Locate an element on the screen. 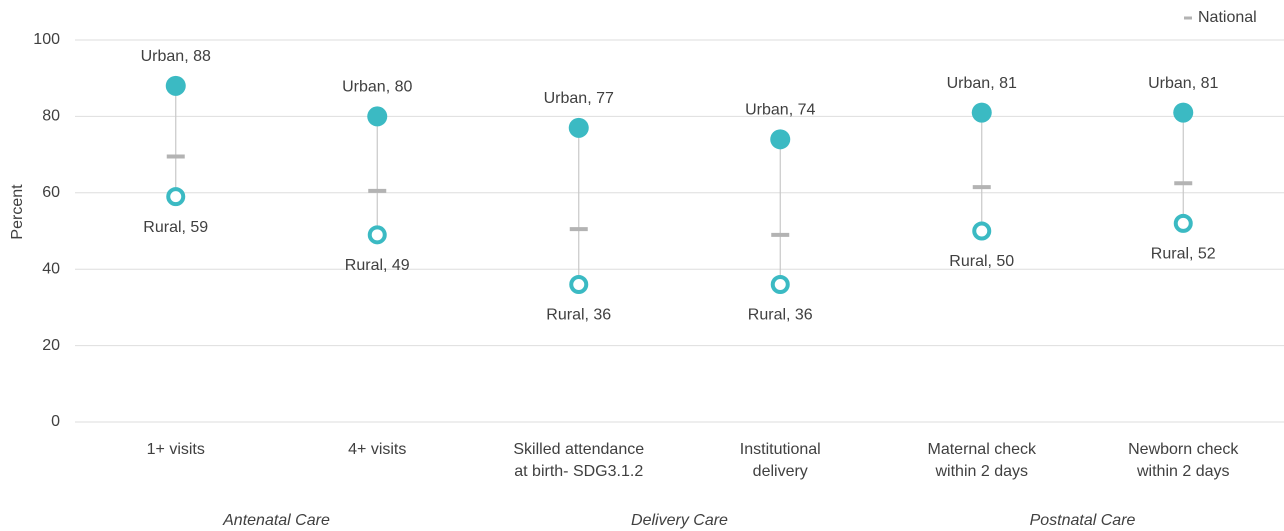  data-label: Urban, 77 is located at coordinates (579, 98).